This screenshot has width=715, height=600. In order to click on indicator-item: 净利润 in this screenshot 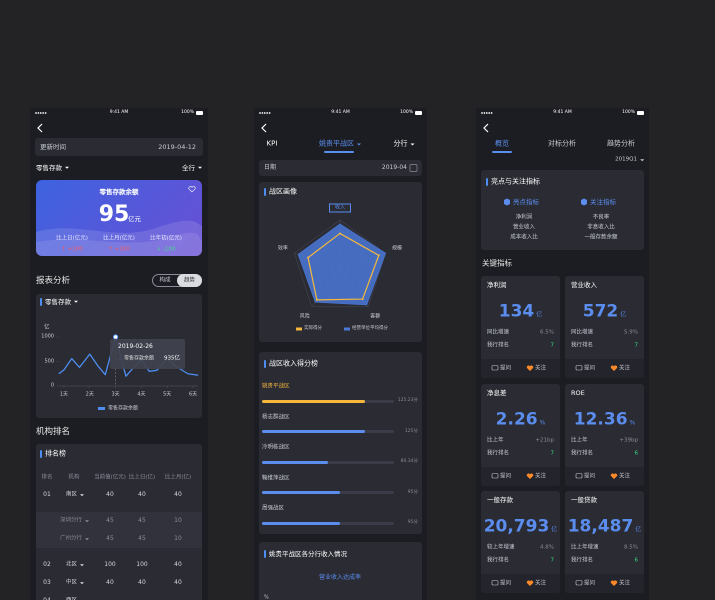, I will do `click(524, 217)`.